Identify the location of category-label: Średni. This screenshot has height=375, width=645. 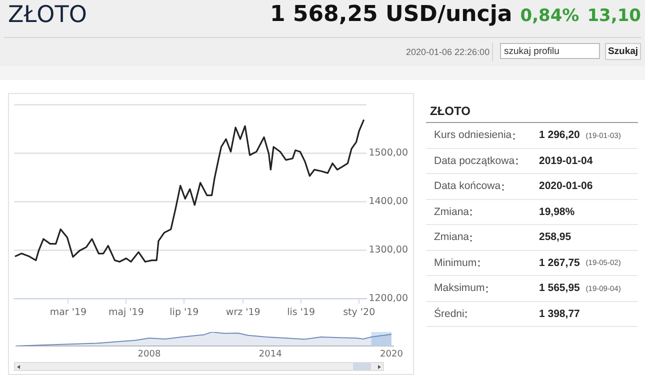
(449, 314).